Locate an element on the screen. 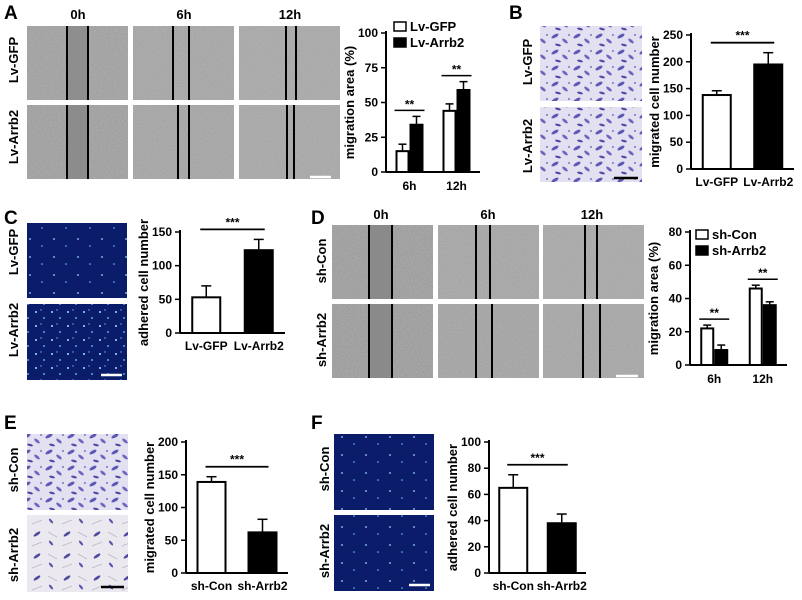  a-bar-Lv-GFP-6h is located at coordinates (402, 161).